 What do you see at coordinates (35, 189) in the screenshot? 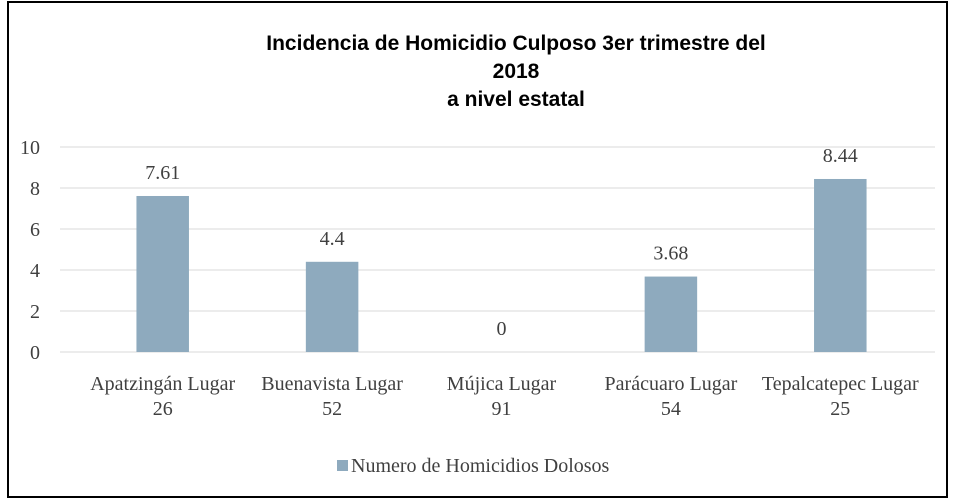
I see `y-tick-label: 8` at bounding box center [35, 189].